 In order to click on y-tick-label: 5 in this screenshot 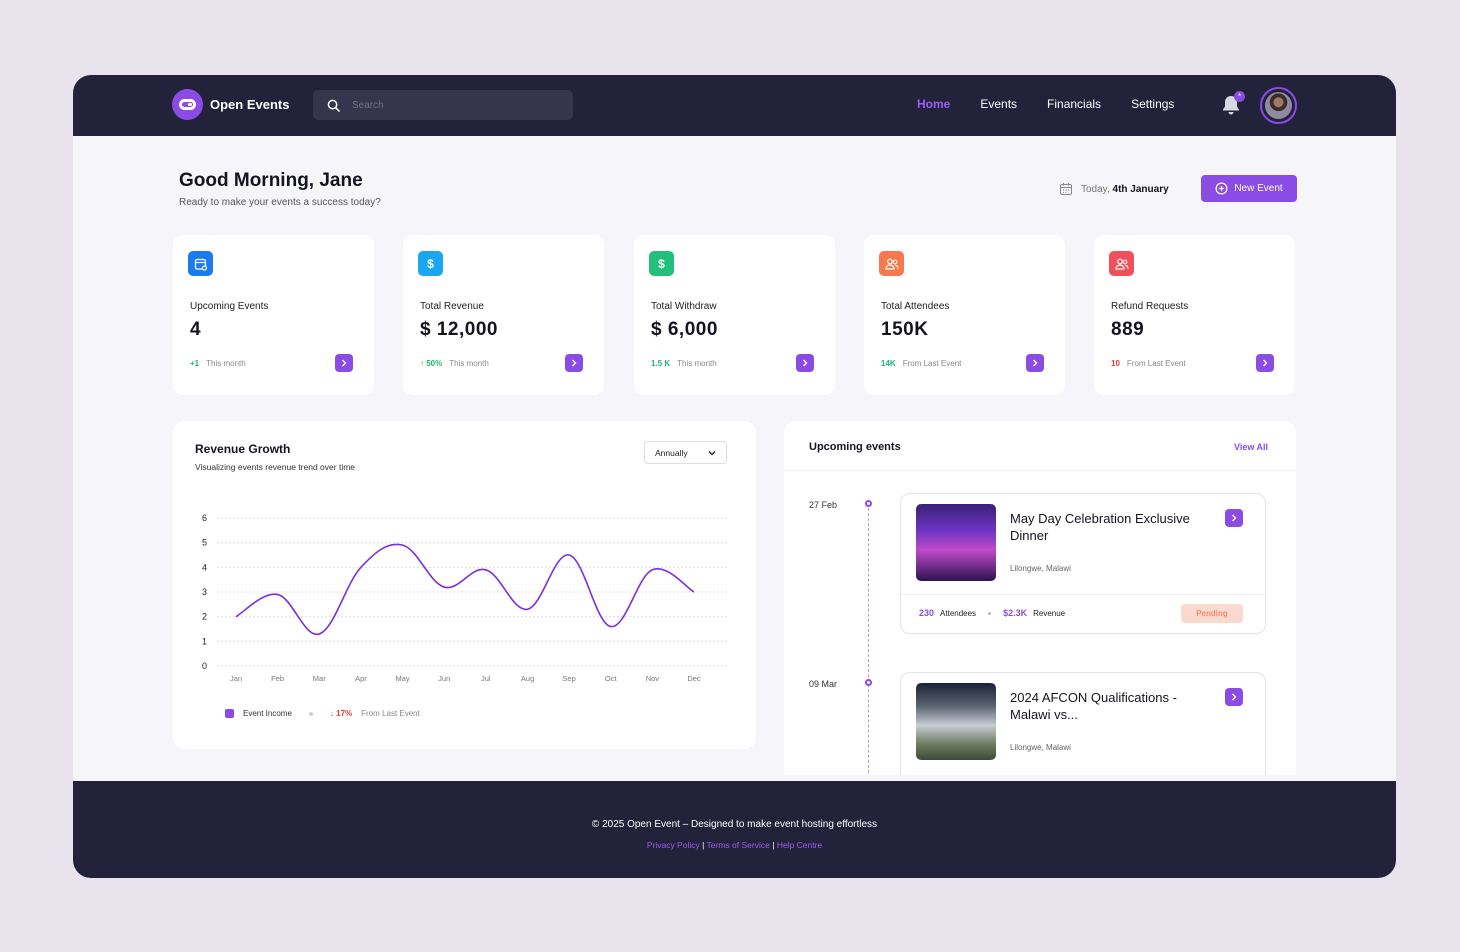, I will do `click(204, 543)`.